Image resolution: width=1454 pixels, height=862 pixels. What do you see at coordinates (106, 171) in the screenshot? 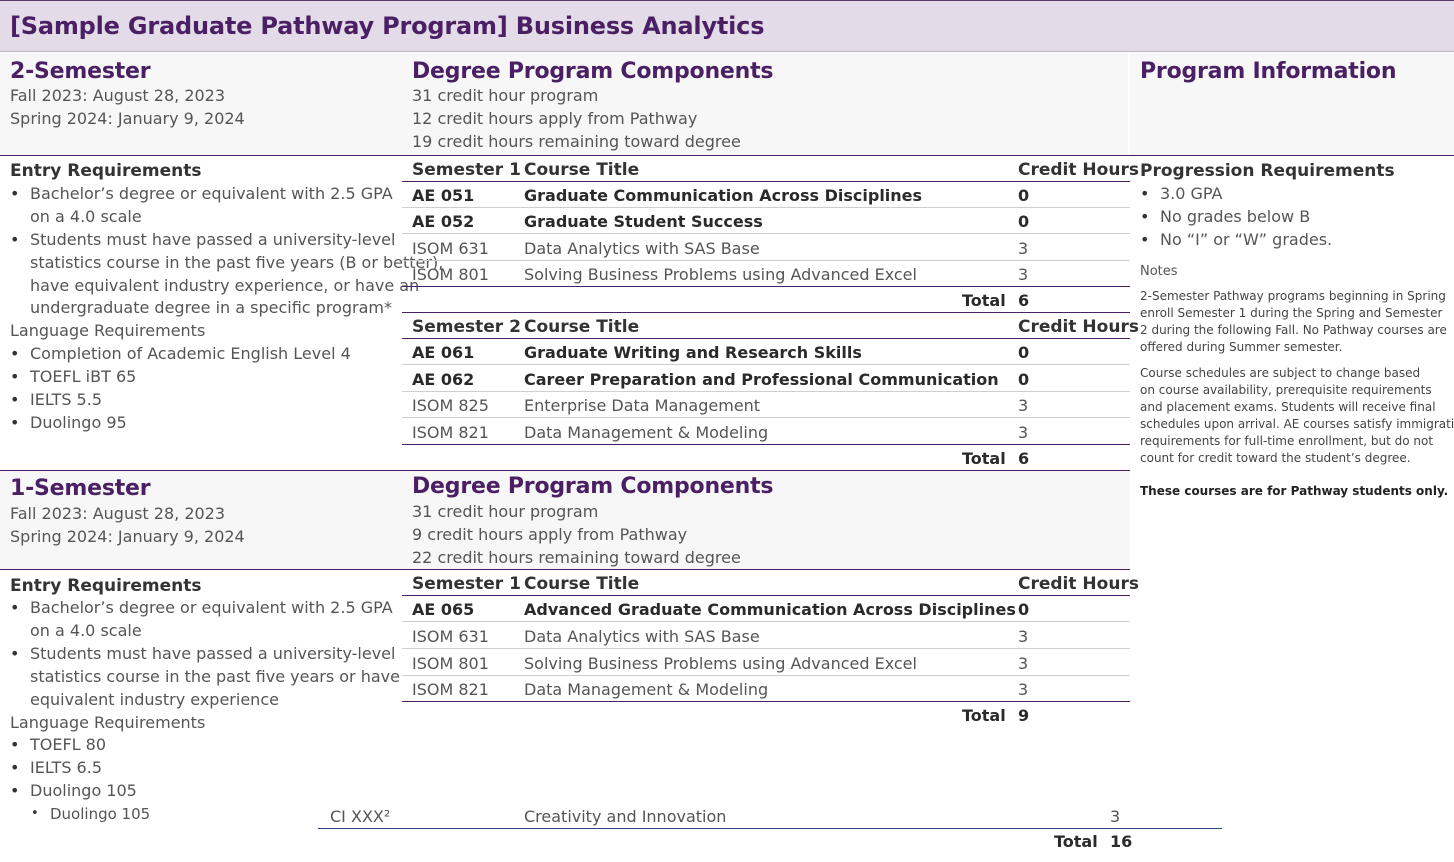
I see `entry-requirements-title: Entry Requirements` at bounding box center [106, 171].